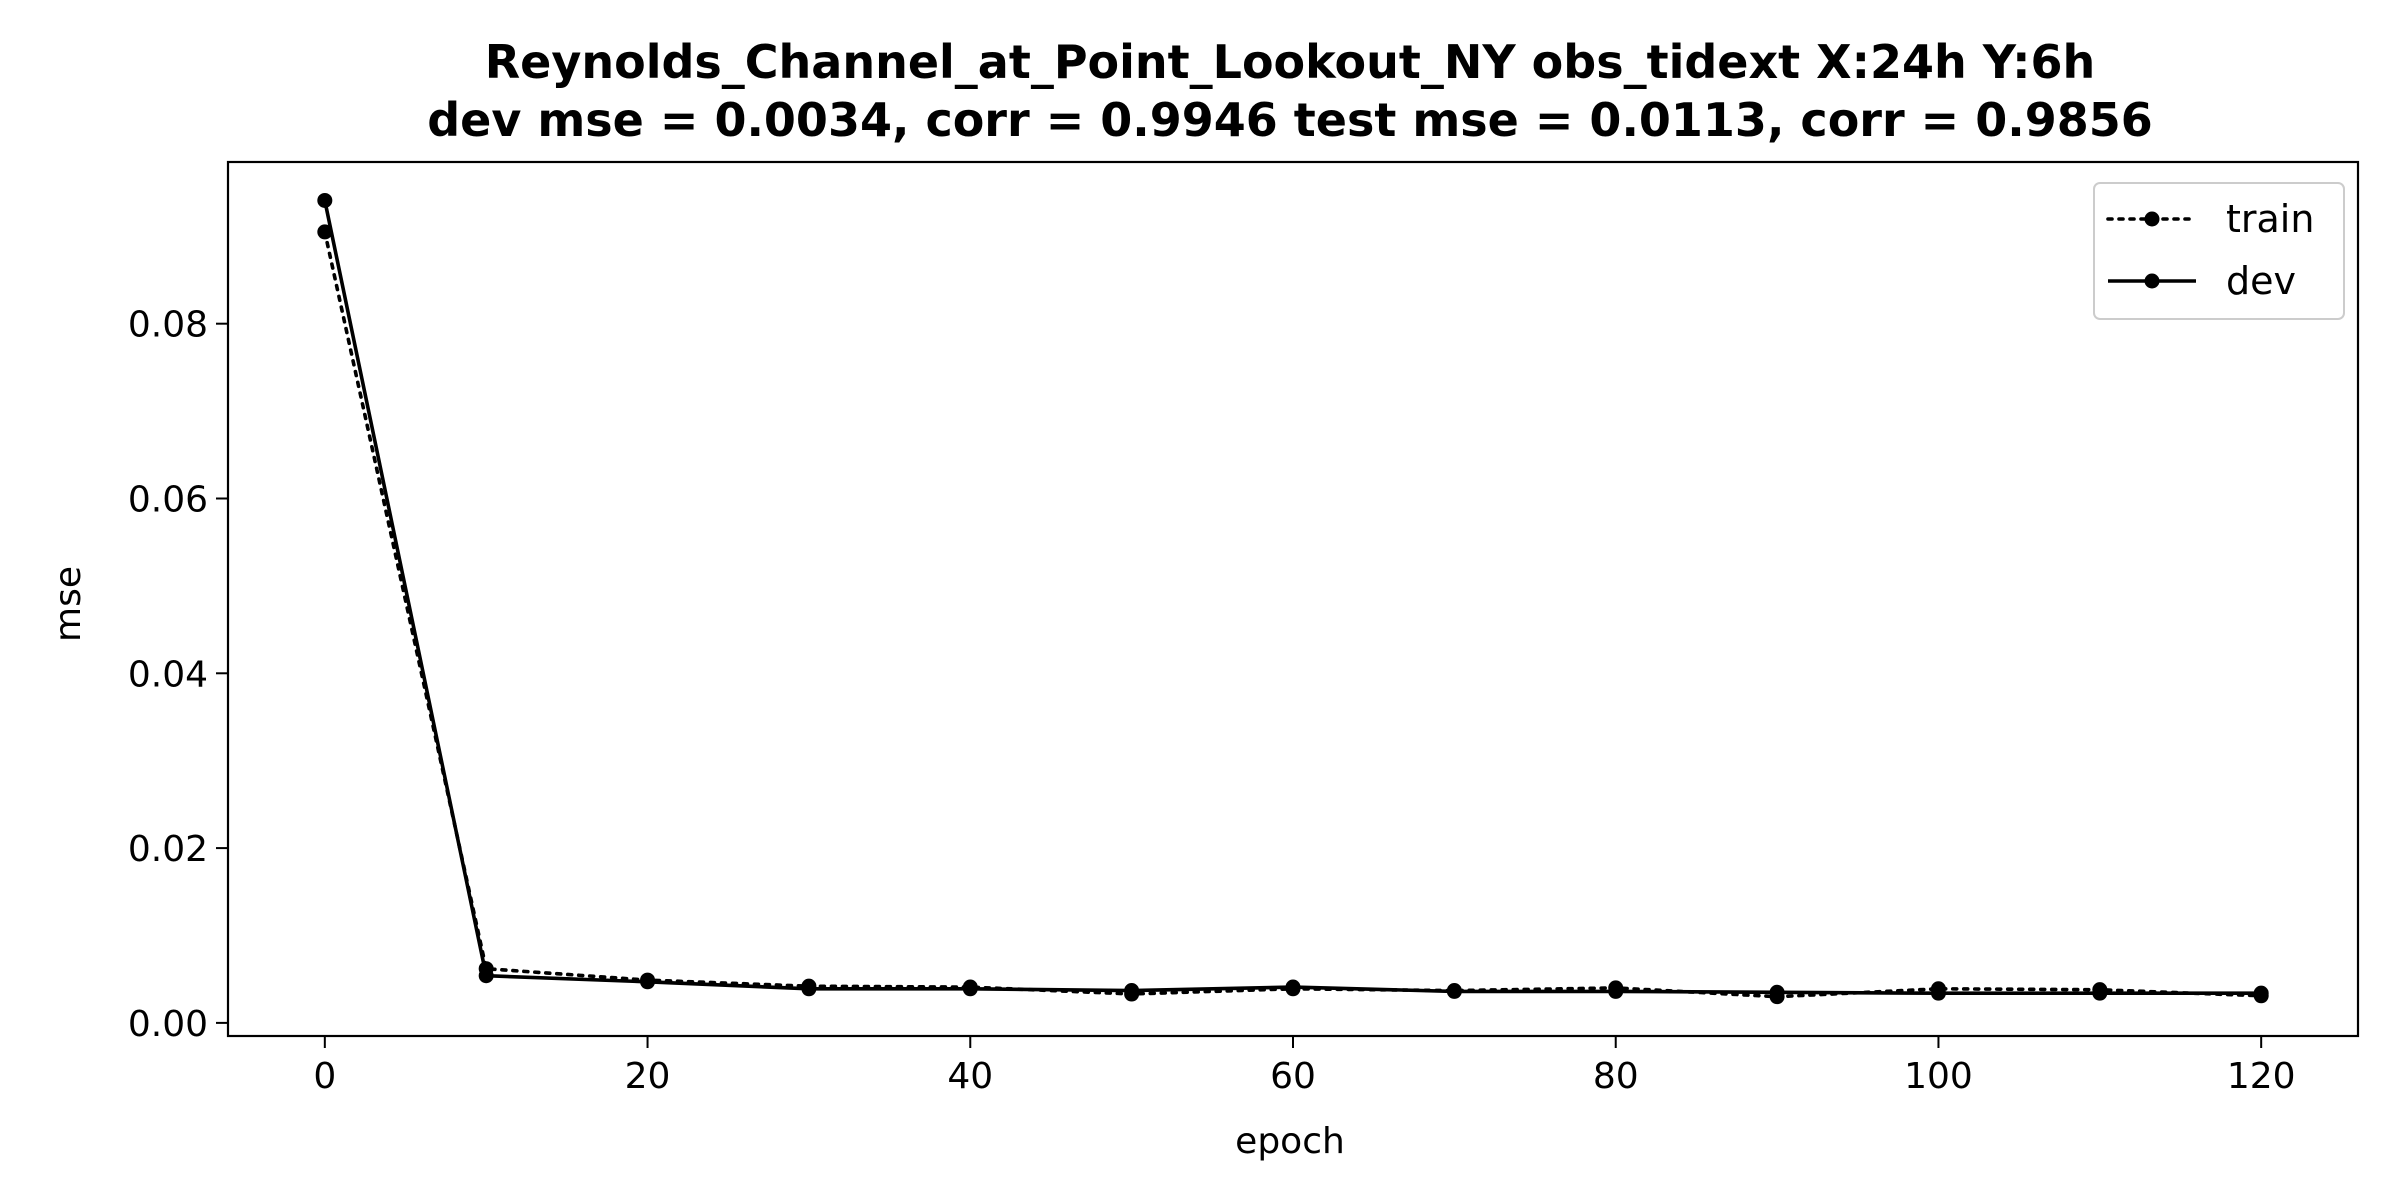 This screenshot has width=2400, height=1204. I want to click on x-tick-label: 80, so click(1616, 1076).